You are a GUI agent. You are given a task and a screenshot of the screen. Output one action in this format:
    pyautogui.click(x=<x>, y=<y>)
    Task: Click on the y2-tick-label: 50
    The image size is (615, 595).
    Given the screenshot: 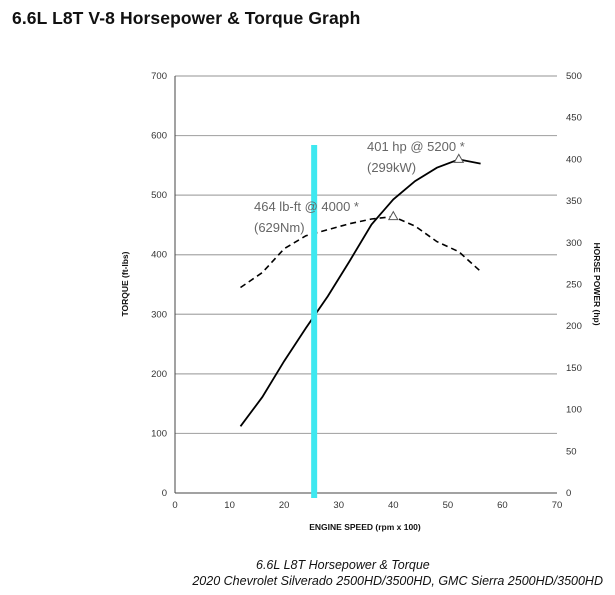 What is the action you would take?
    pyautogui.click(x=571, y=451)
    